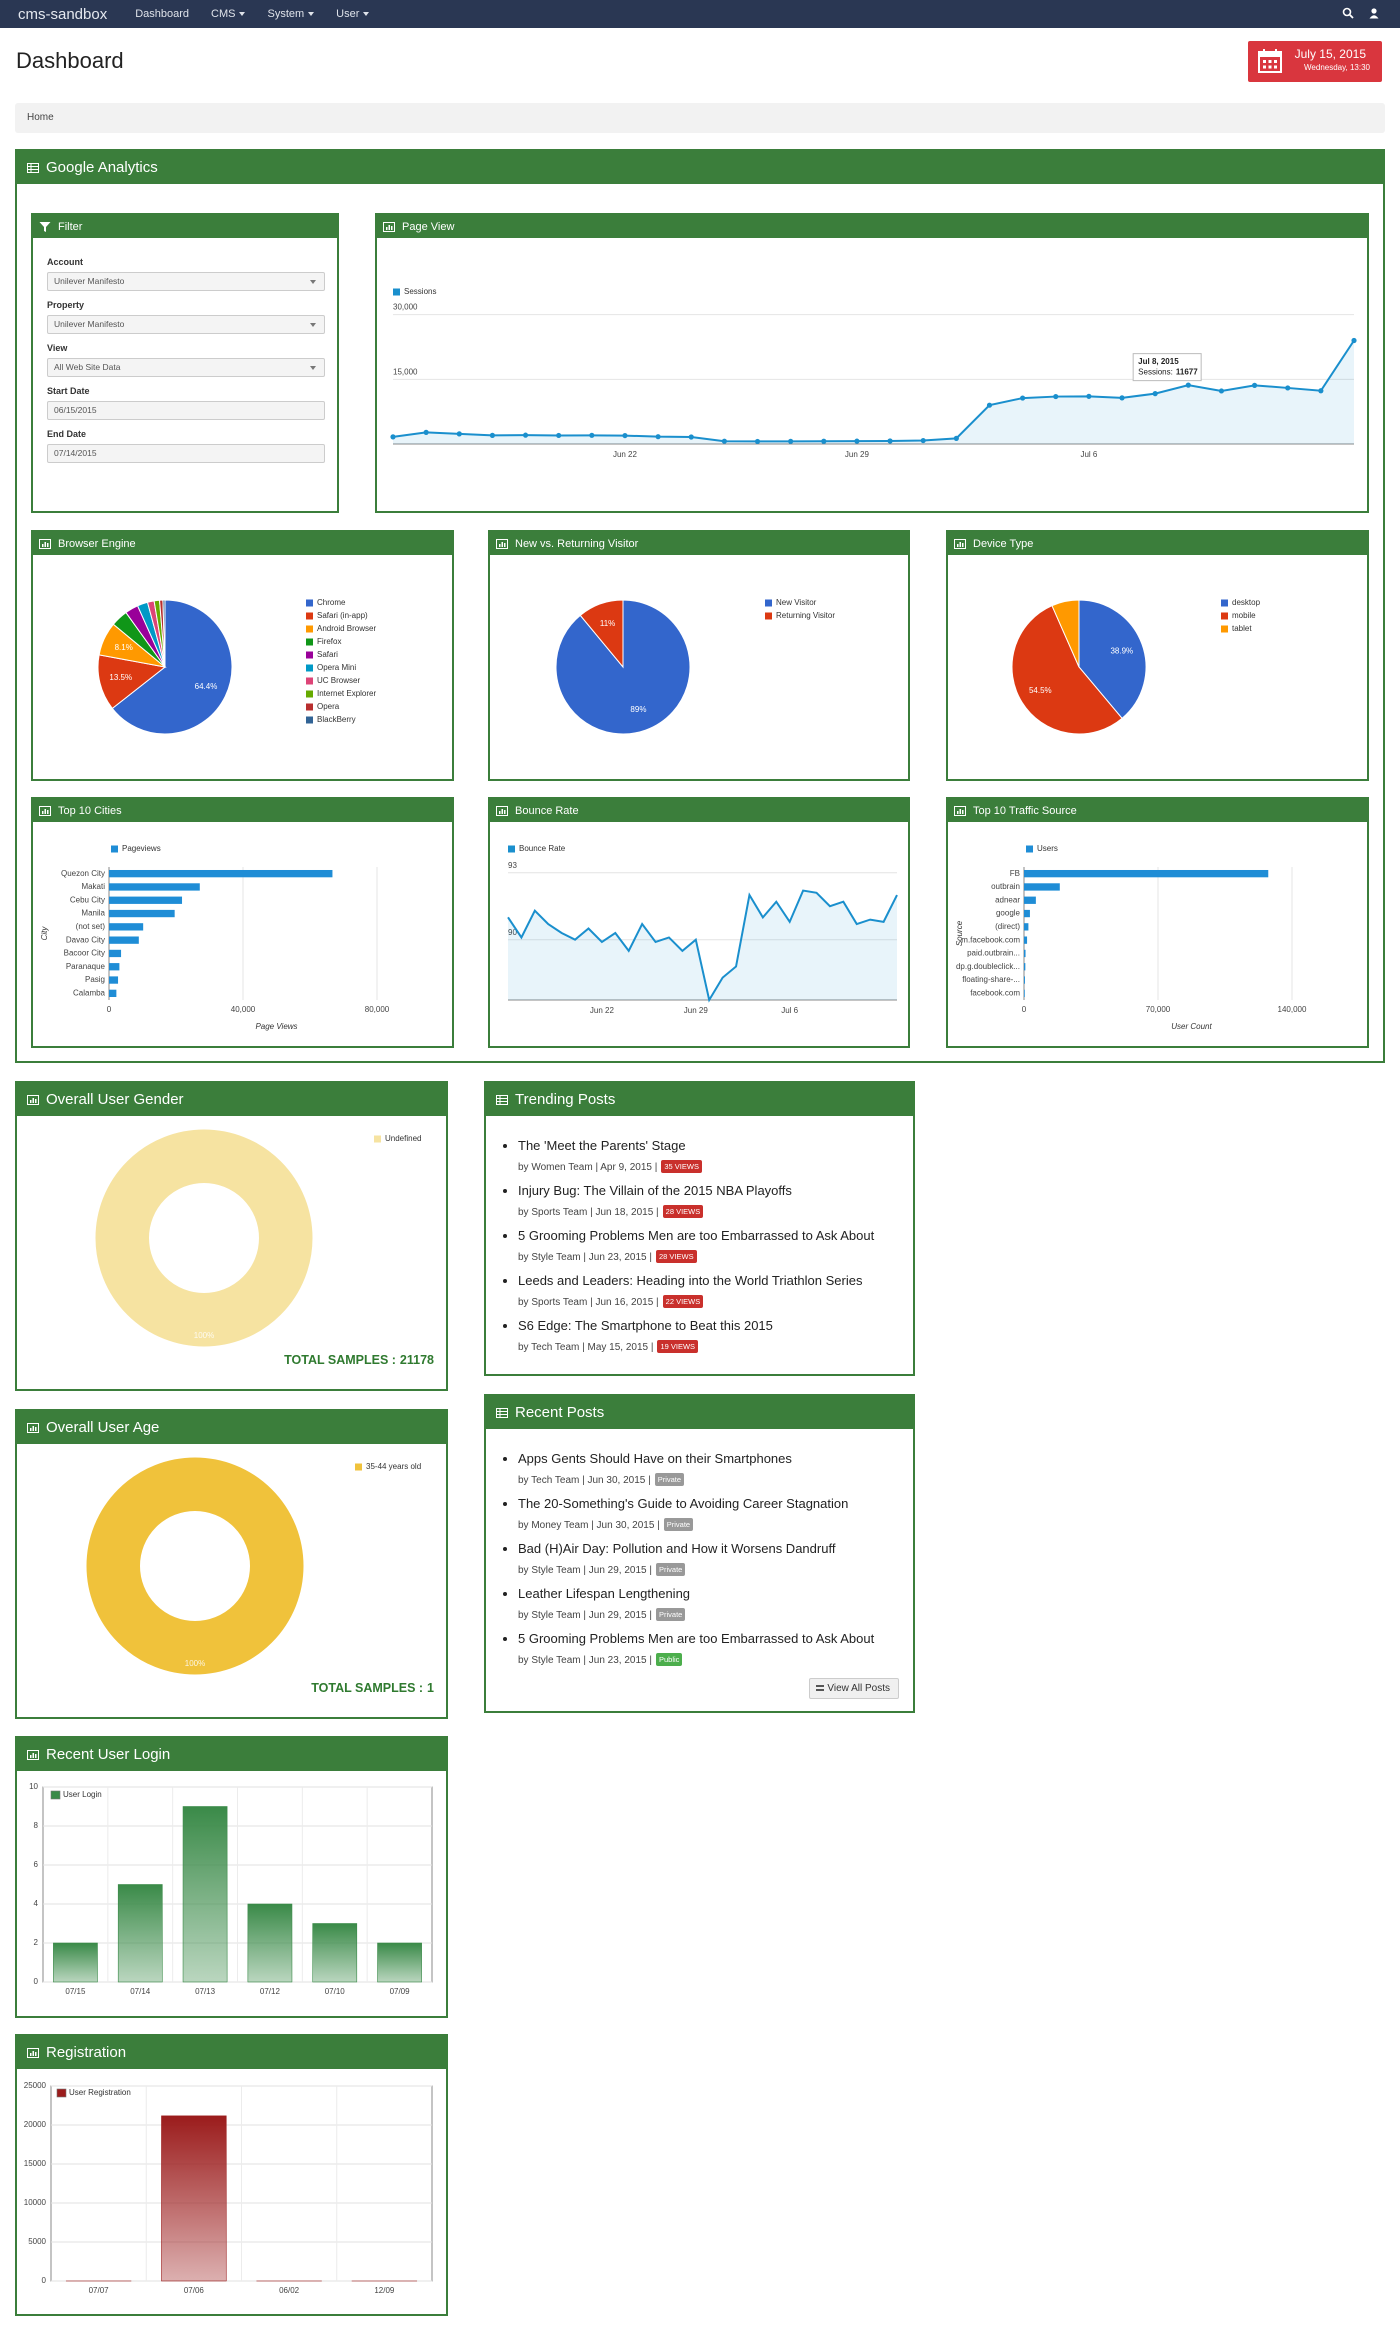  Describe the element at coordinates (328, 706) in the screenshot. I see `legend-label: Opera` at that location.